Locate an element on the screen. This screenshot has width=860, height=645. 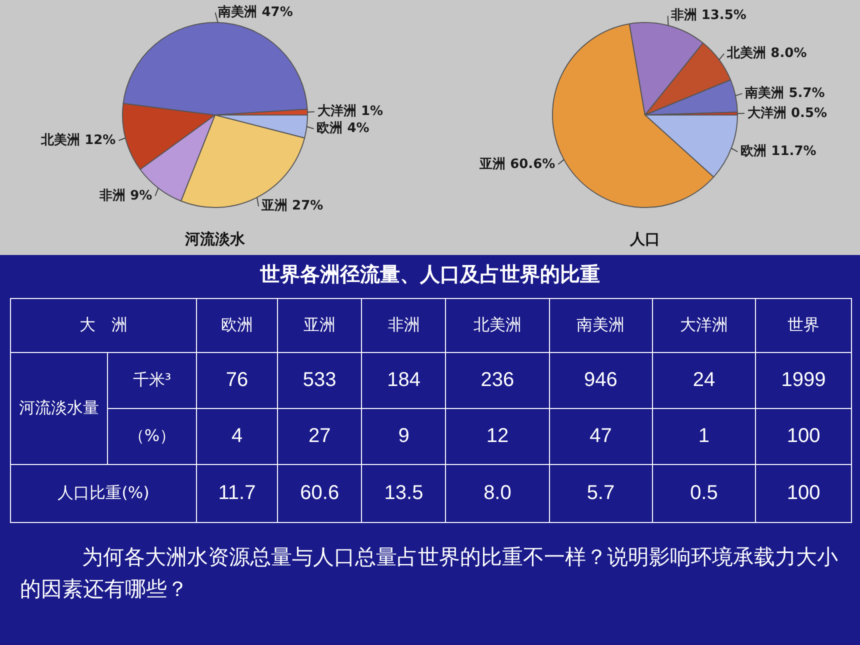
slice-label: 欧洲 11.7% is located at coordinates (778, 152).